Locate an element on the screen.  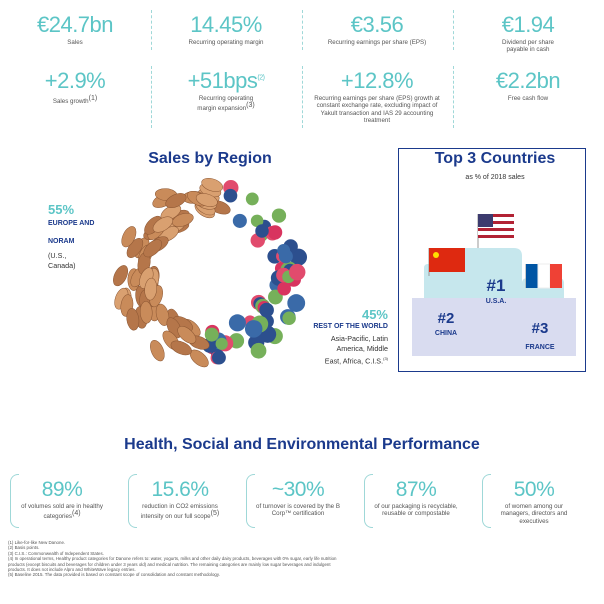
rank: #1 is located at coordinates (496, 285).